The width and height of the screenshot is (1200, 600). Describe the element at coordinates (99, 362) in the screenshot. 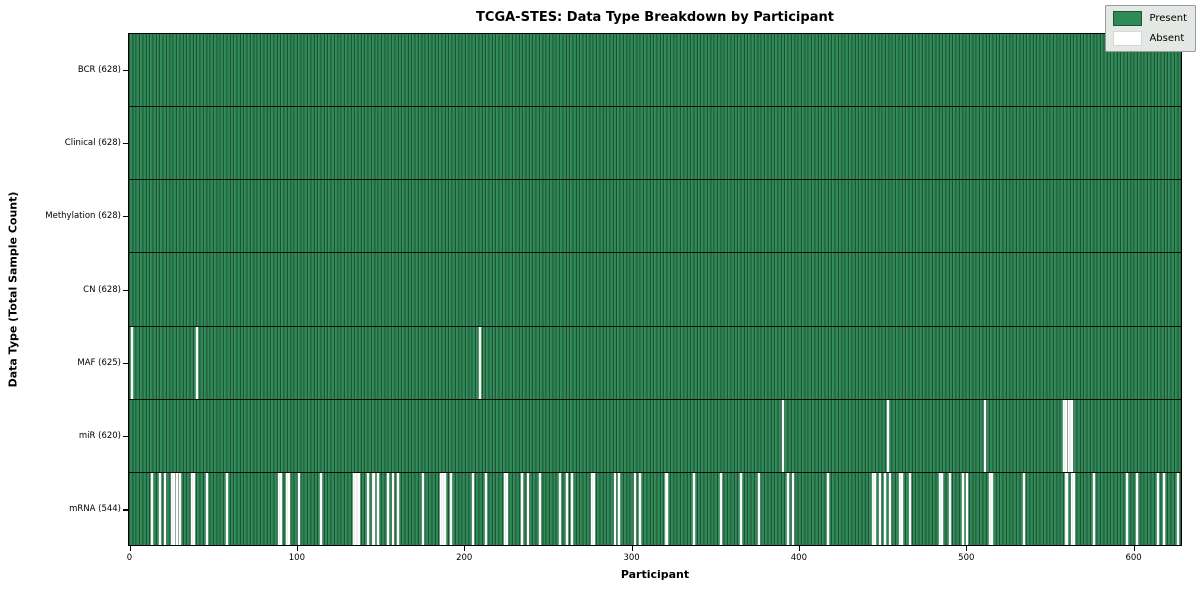

I see `y-tick-label-maf: MAF (625)` at that location.